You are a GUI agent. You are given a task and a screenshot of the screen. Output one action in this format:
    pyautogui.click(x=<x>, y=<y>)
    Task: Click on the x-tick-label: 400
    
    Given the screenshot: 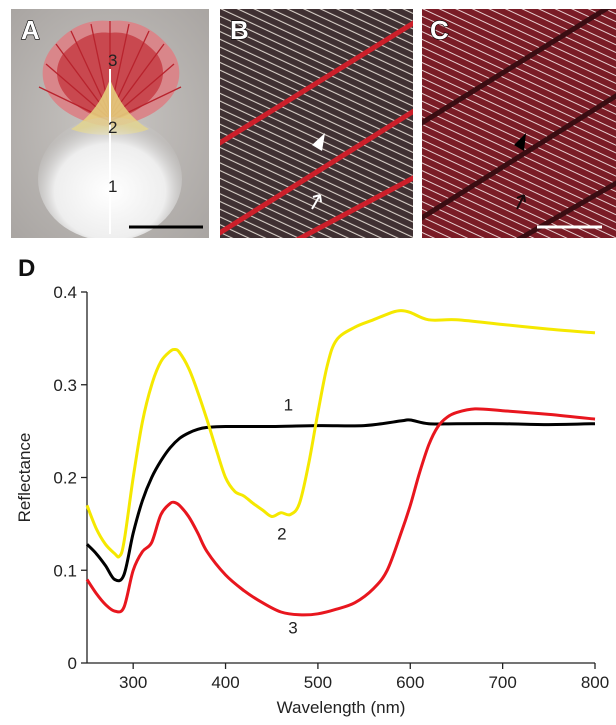 What is the action you would take?
    pyautogui.click(x=225, y=682)
    